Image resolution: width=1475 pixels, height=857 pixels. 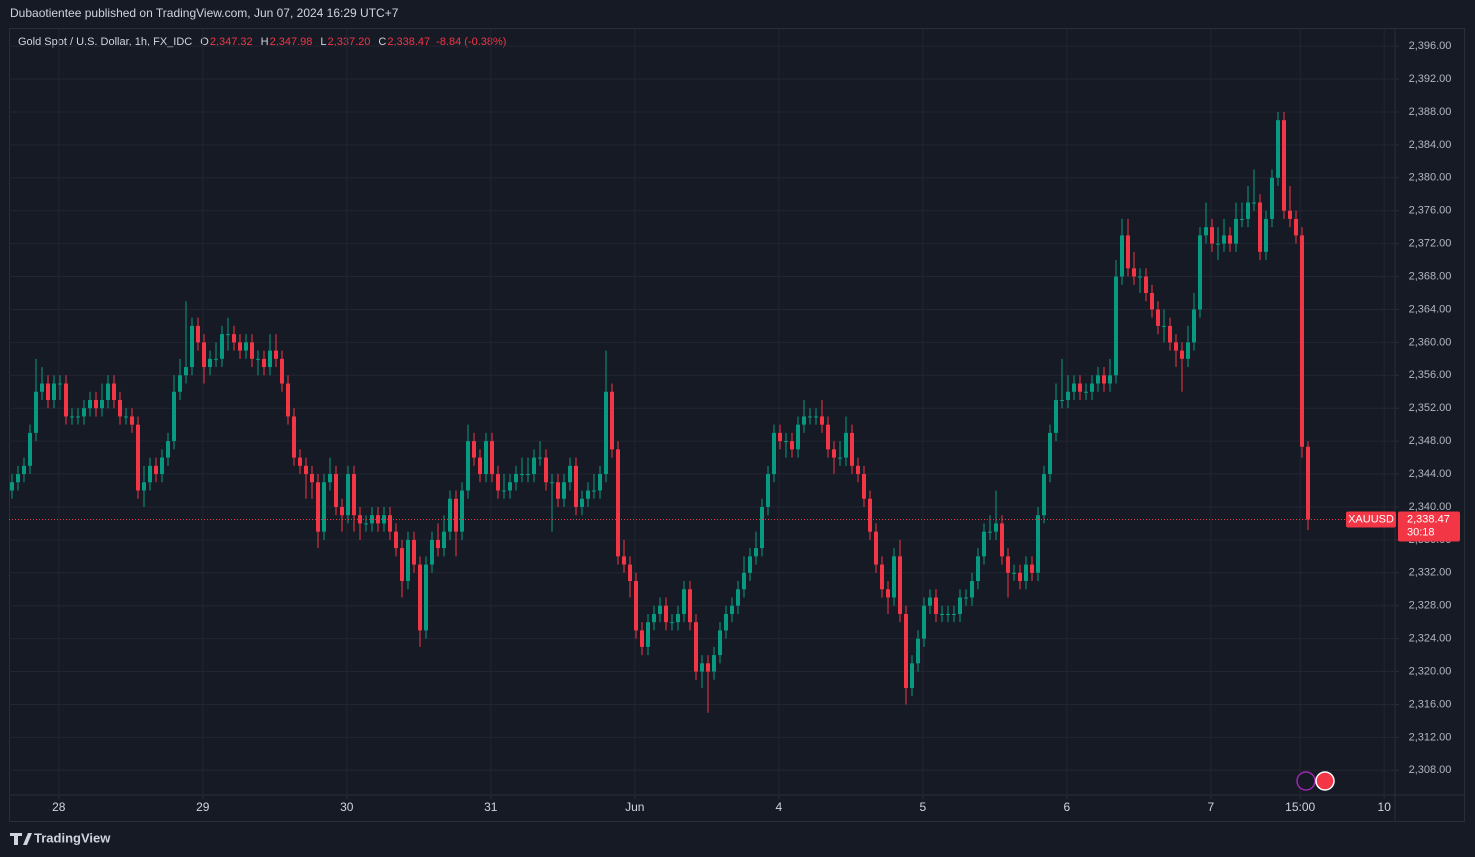 I want to click on countdown-label: 30:18, so click(x=1421, y=532).